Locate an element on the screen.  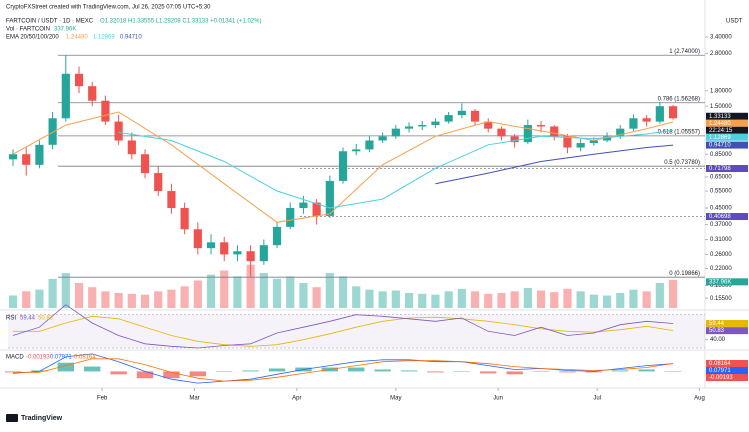
price-label: 0.94710 is located at coordinates (720, 146).